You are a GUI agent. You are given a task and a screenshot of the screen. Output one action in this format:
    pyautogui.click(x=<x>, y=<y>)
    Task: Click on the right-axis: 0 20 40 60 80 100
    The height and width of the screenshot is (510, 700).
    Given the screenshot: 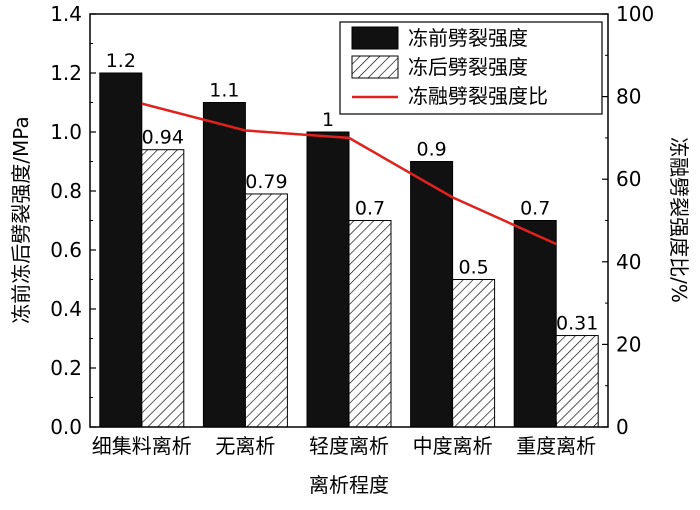 What is the action you would take?
    pyautogui.click(x=628, y=220)
    